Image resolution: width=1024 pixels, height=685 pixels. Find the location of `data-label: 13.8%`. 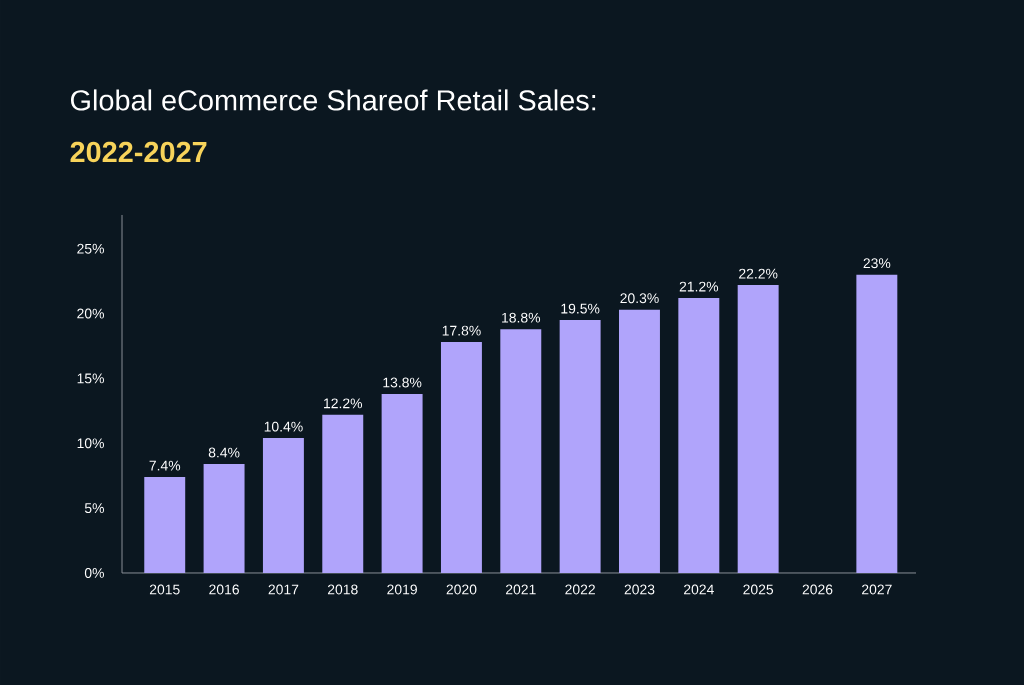

data-label: 13.8% is located at coordinates (402, 382).